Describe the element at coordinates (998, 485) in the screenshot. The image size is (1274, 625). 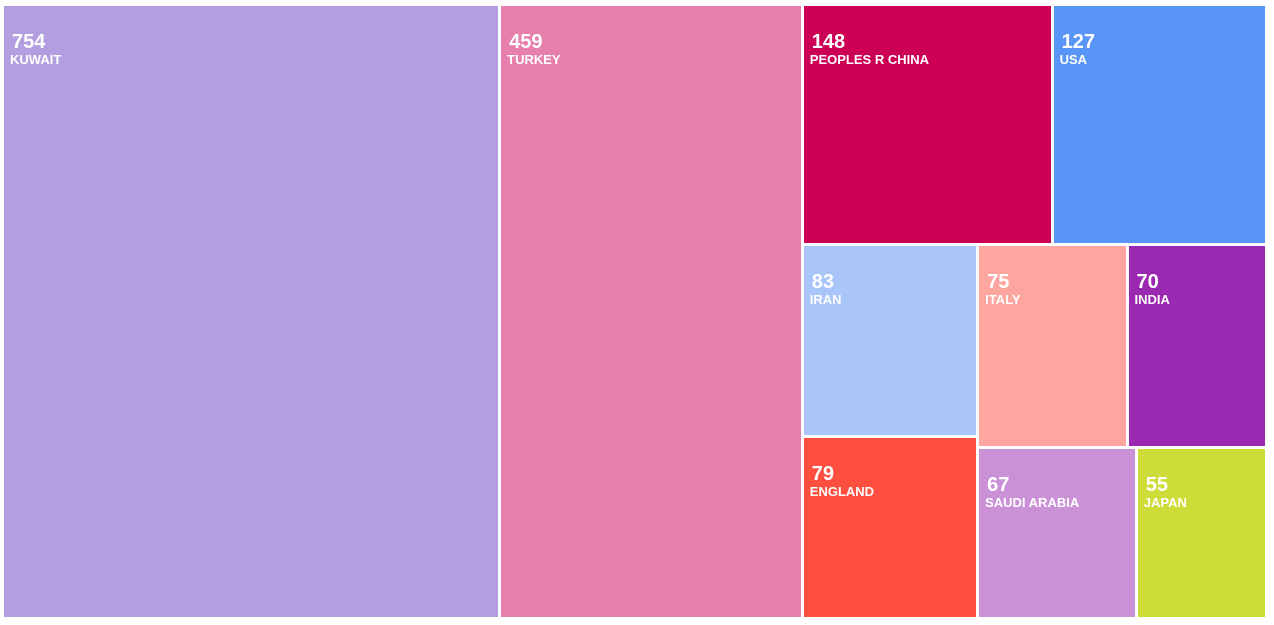
I see `tile-value: 67` at that location.